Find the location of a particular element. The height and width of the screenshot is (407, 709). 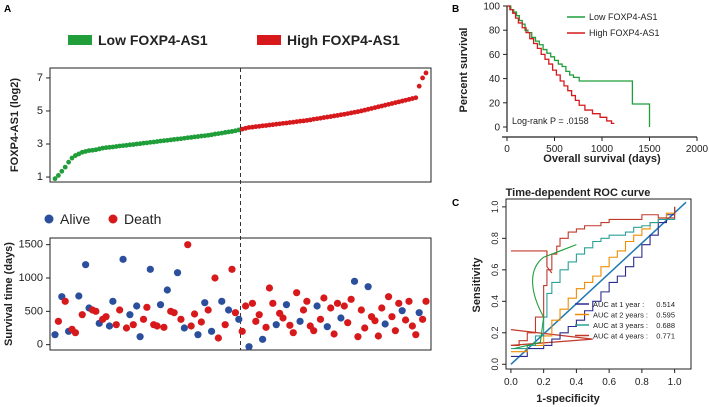

roc-series is located at coordinates (598, 283).